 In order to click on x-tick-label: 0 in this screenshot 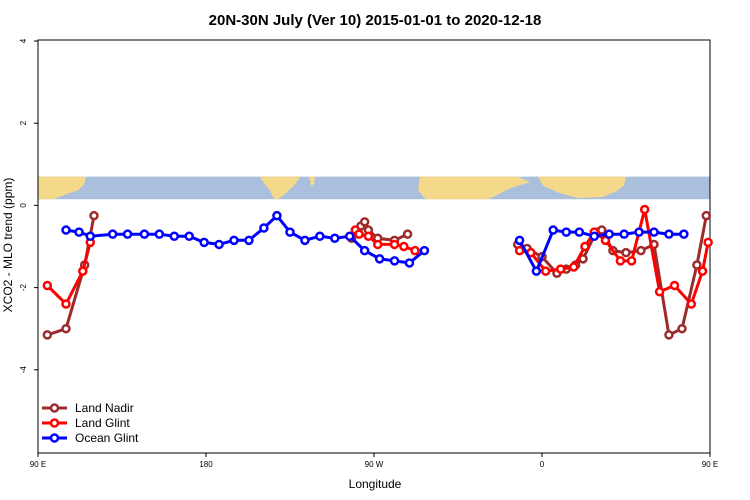, I will do `click(542, 464)`.